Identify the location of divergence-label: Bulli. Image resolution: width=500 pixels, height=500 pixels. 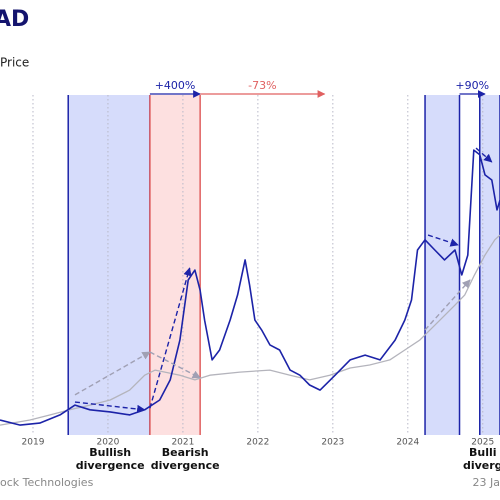
(483, 452).